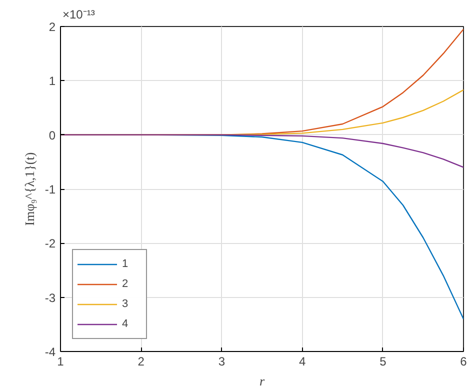  What do you see at coordinates (383, 361) in the screenshot?
I see `x-tick-label: 5` at bounding box center [383, 361].